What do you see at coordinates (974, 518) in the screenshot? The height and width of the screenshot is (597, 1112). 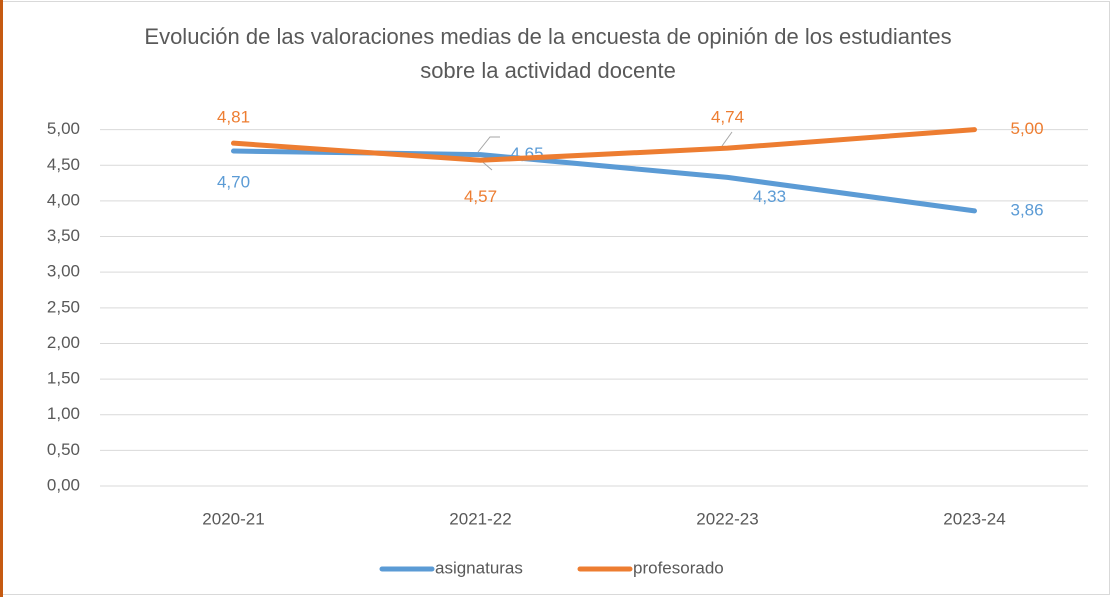 I see `x-tick-label: 2023-24` at bounding box center [974, 518].